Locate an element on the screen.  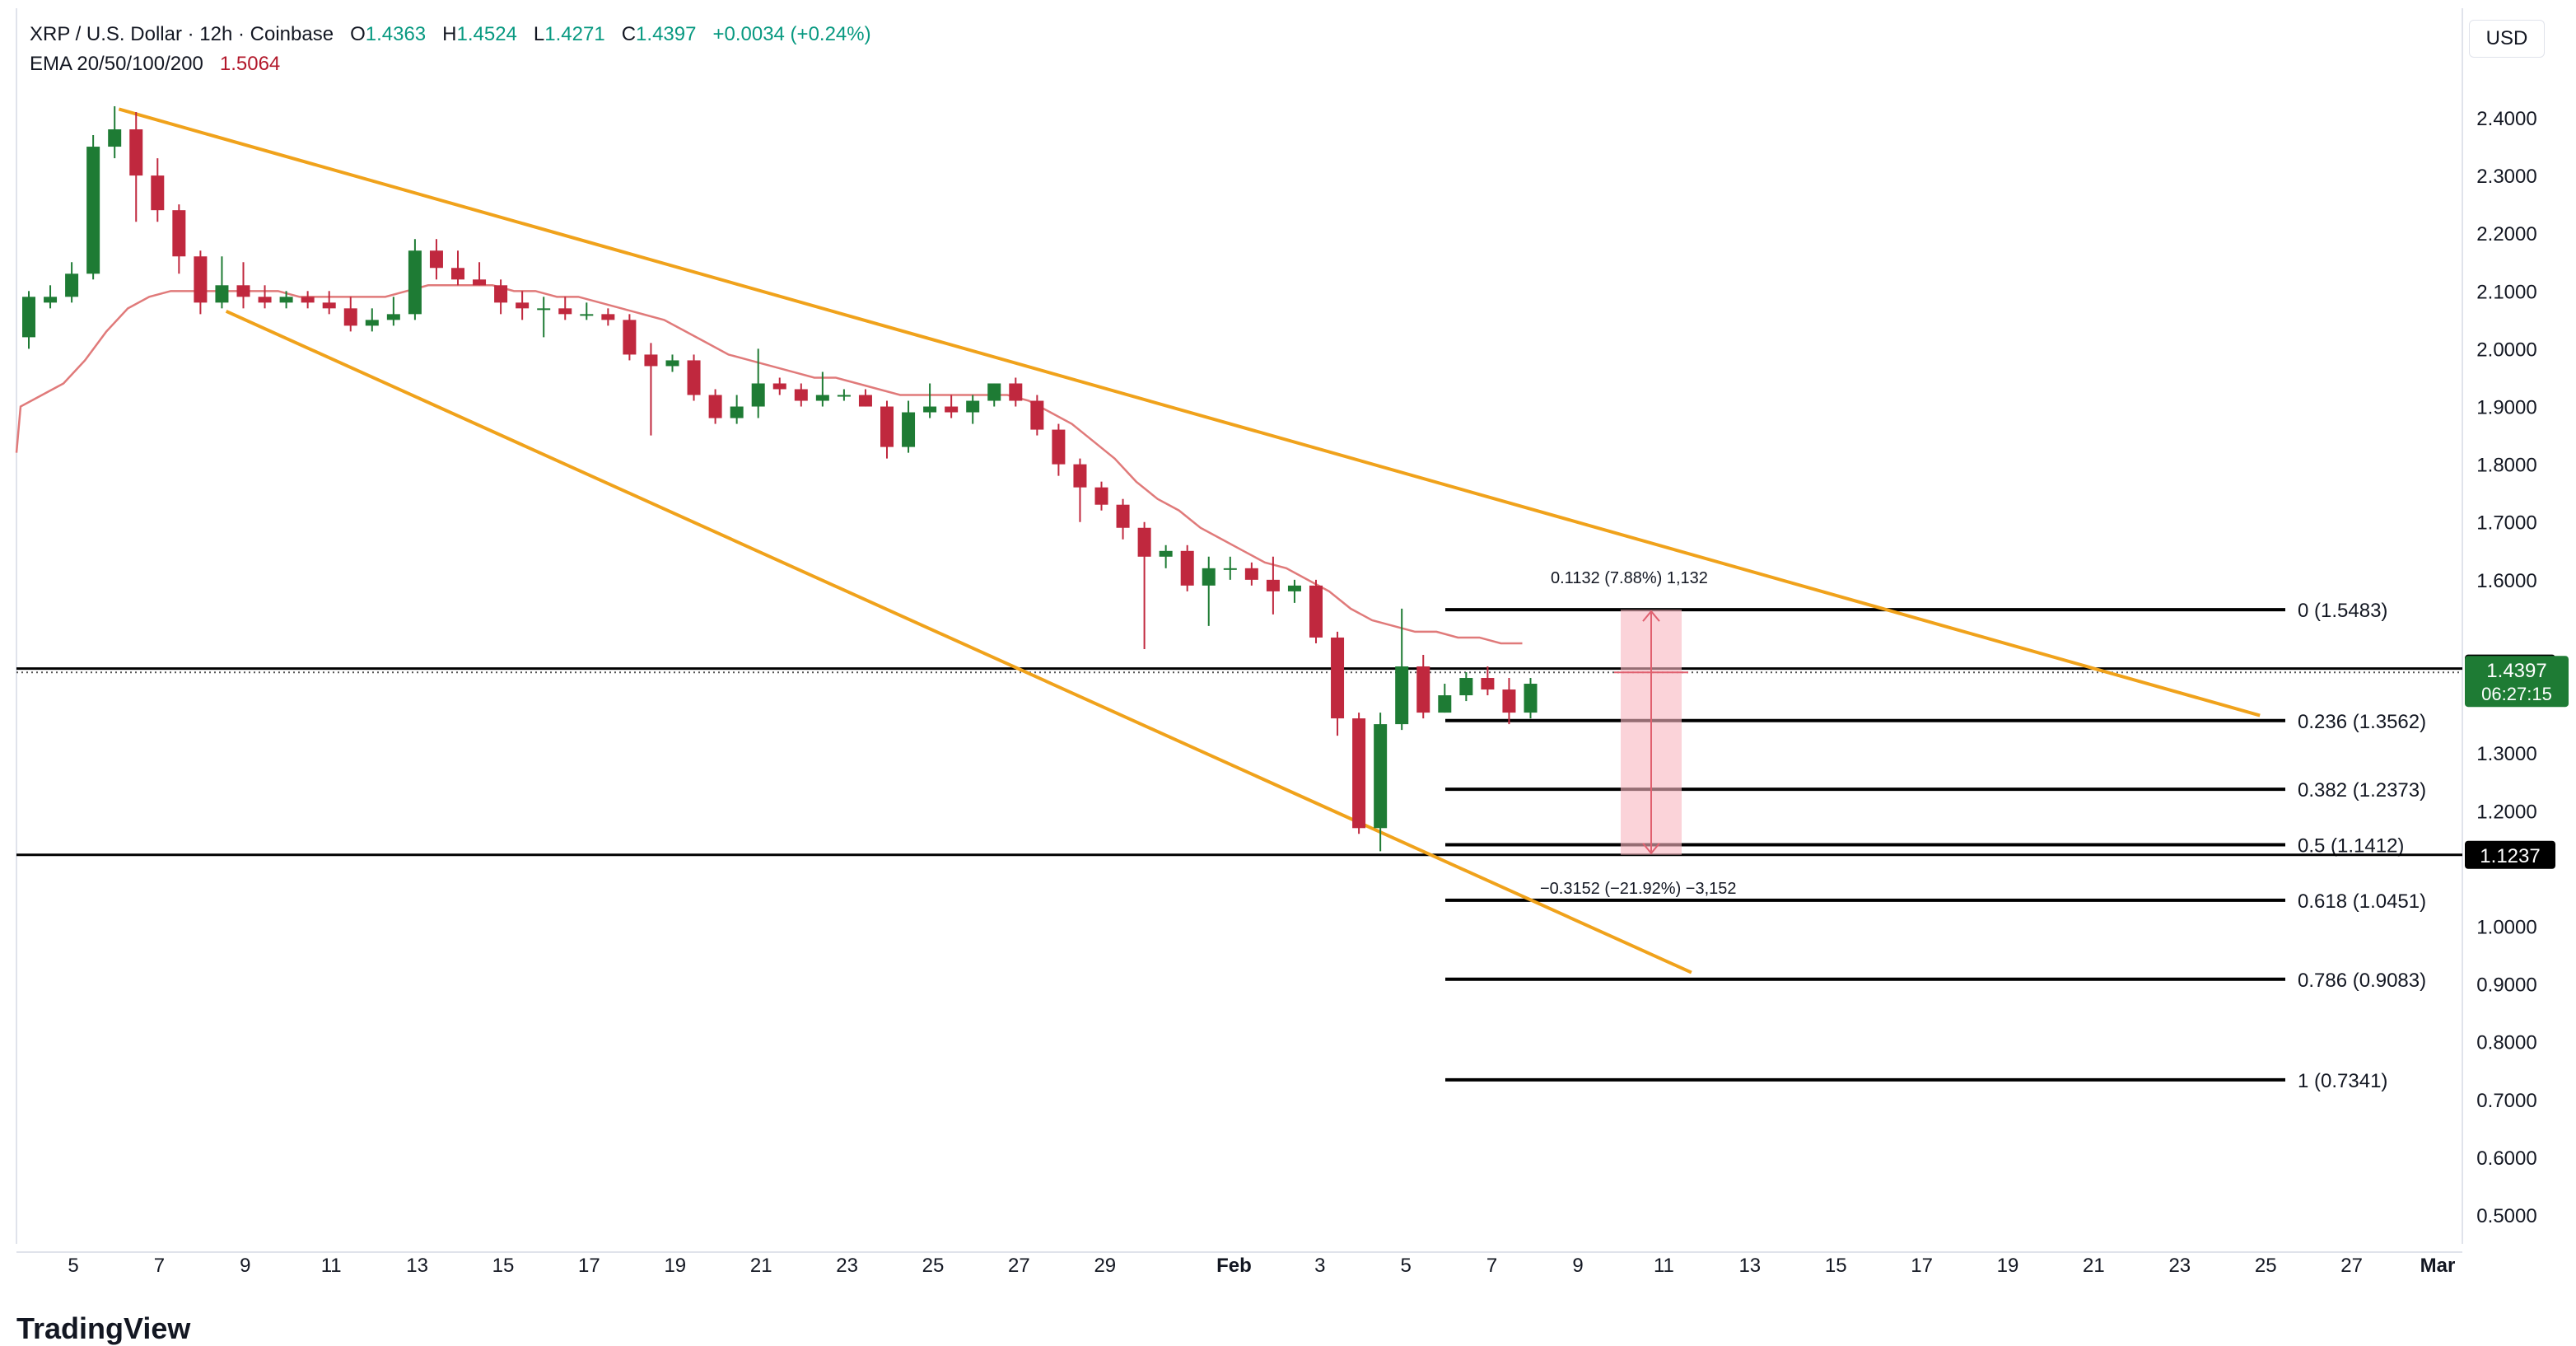
symbol-title: XRP / U.S. Dollar · 12h · Coinbase is located at coordinates (182, 34).